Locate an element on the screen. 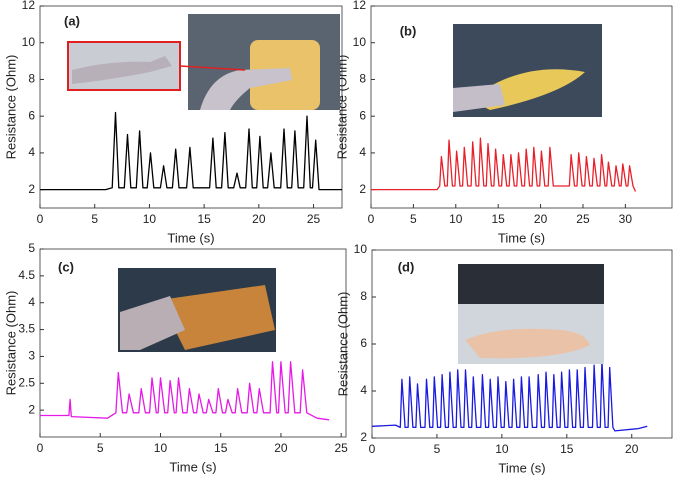 The height and width of the screenshot is (481, 675). panel-label: (a) is located at coordinates (72, 20).